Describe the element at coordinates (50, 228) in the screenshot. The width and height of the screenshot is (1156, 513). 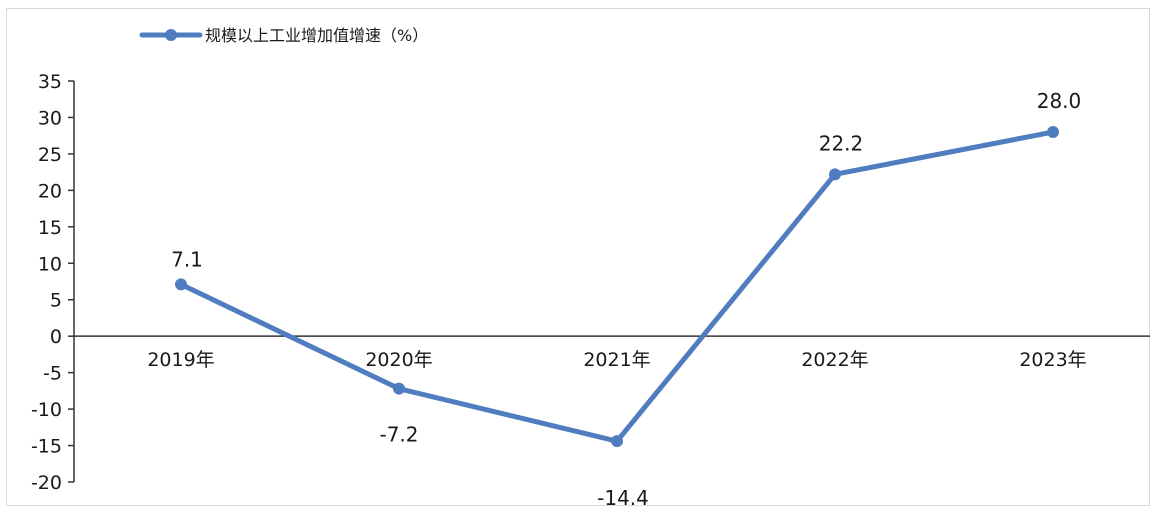
I see `y-tick-label: 15` at that location.